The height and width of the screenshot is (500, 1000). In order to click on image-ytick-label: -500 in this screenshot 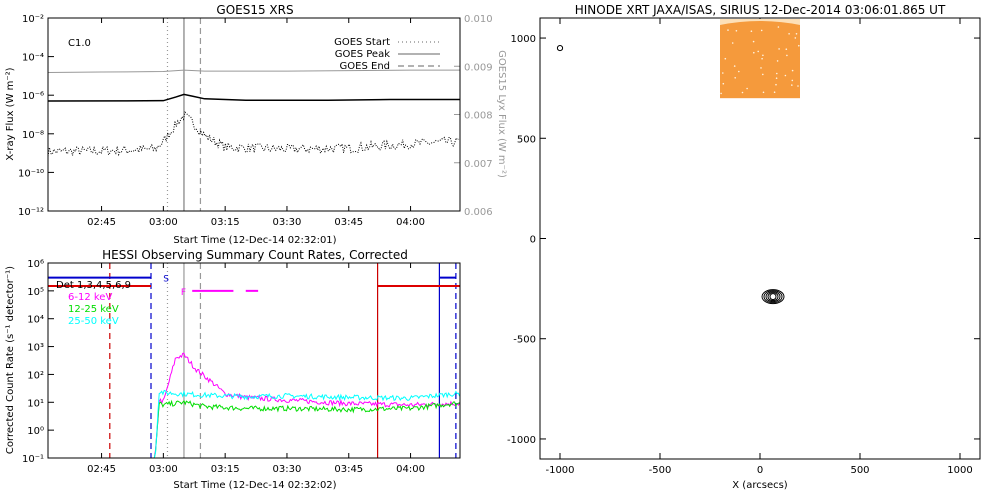, I will do `click(524, 340)`.